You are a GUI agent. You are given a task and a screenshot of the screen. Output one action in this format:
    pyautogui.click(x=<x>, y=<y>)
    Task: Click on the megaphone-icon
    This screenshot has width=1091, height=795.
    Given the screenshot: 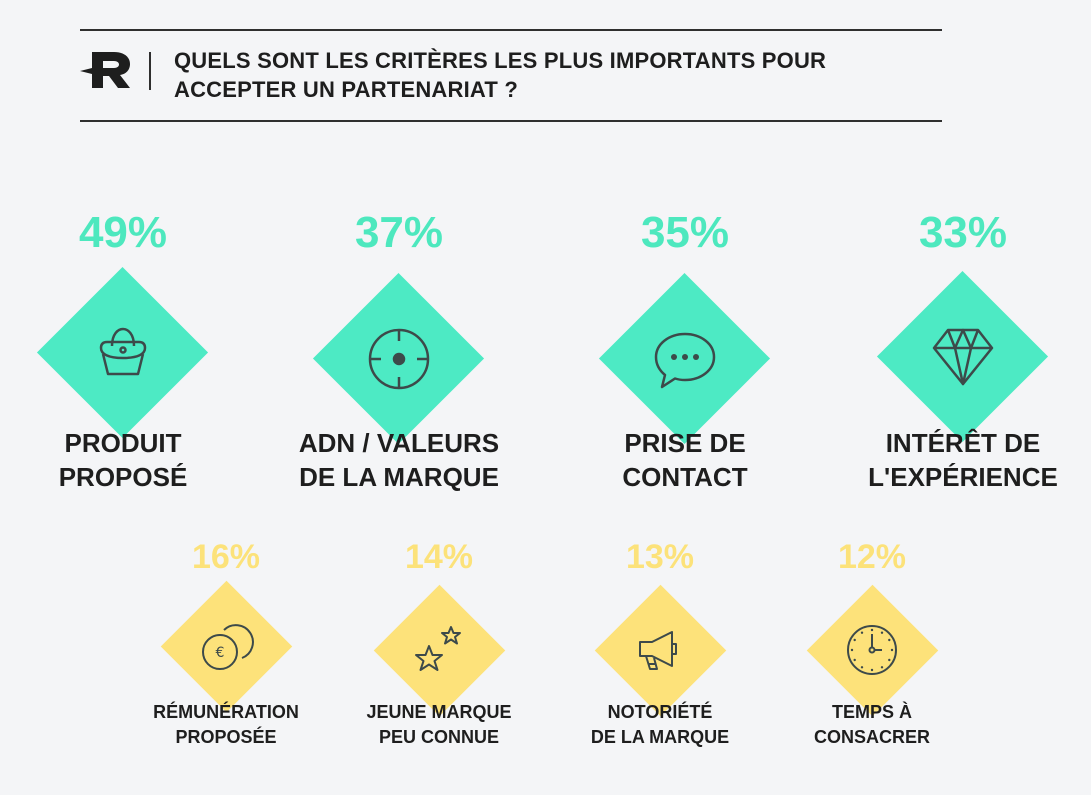 What is the action you would take?
    pyautogui.click(x=658, y=650)
    